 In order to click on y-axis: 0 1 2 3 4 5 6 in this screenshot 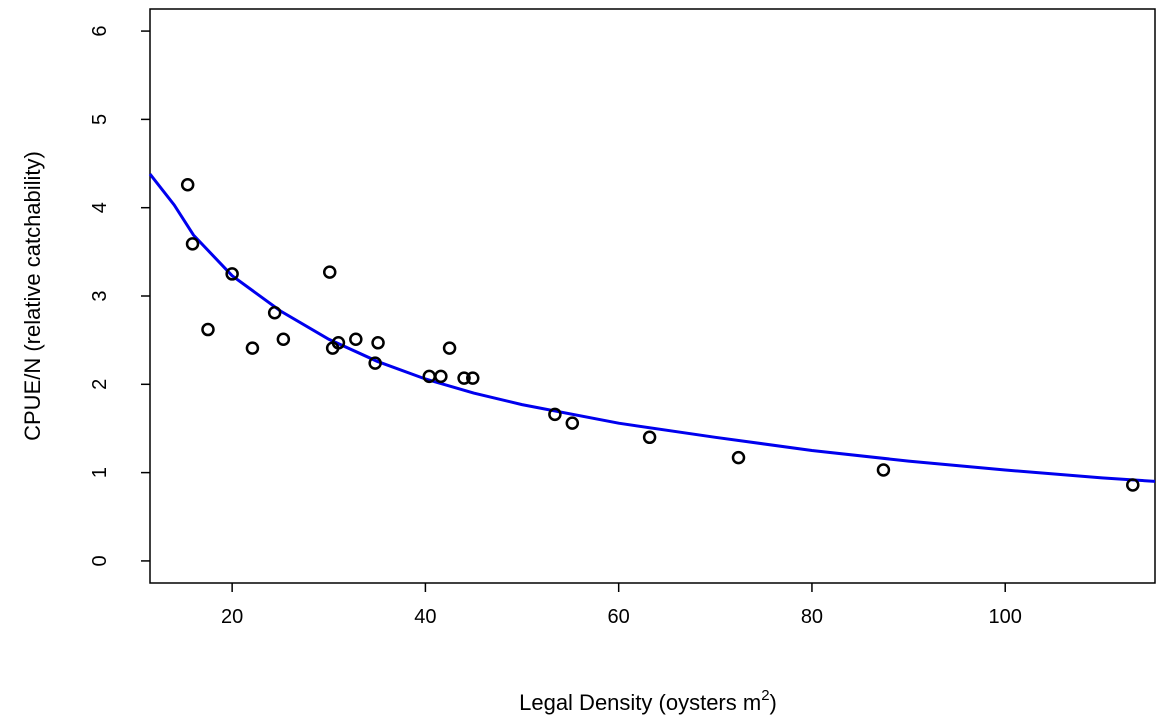, I will do `click(119, 296)`.